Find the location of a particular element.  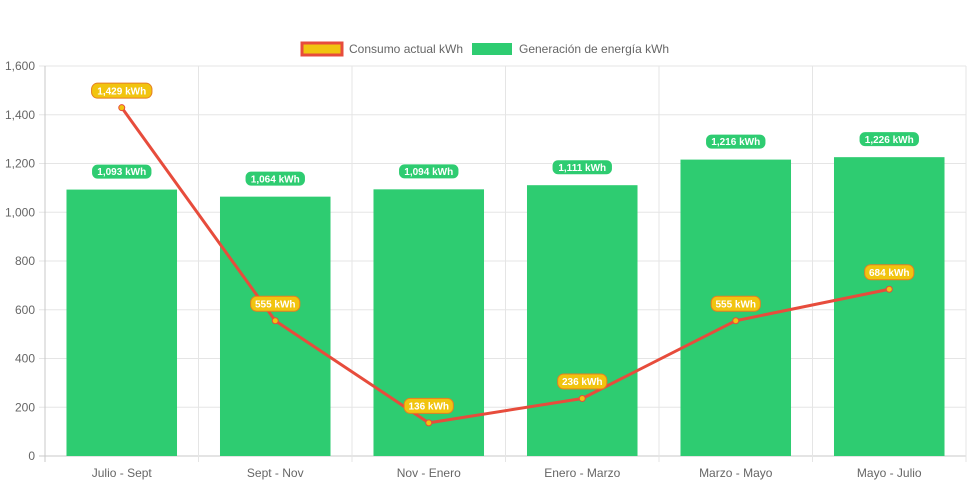

y-tick-label: 1,000 is located at coordinates (20, 212).